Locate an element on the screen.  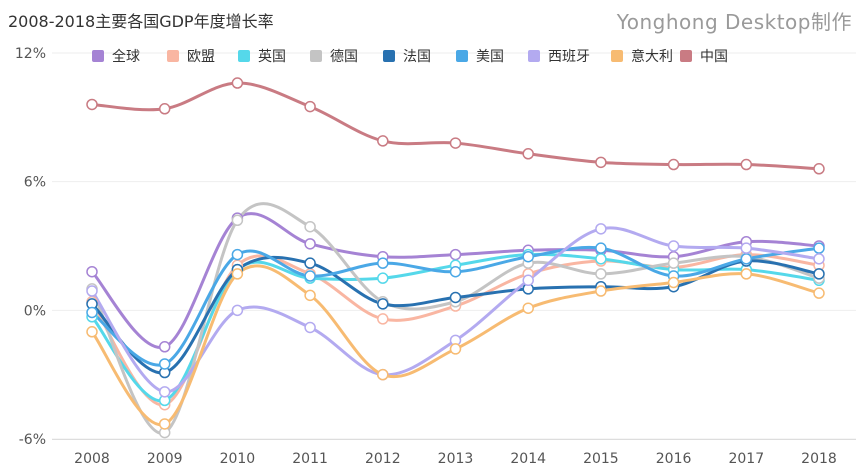
legend-label: 欧盟 is located at coordinates (201, 57).